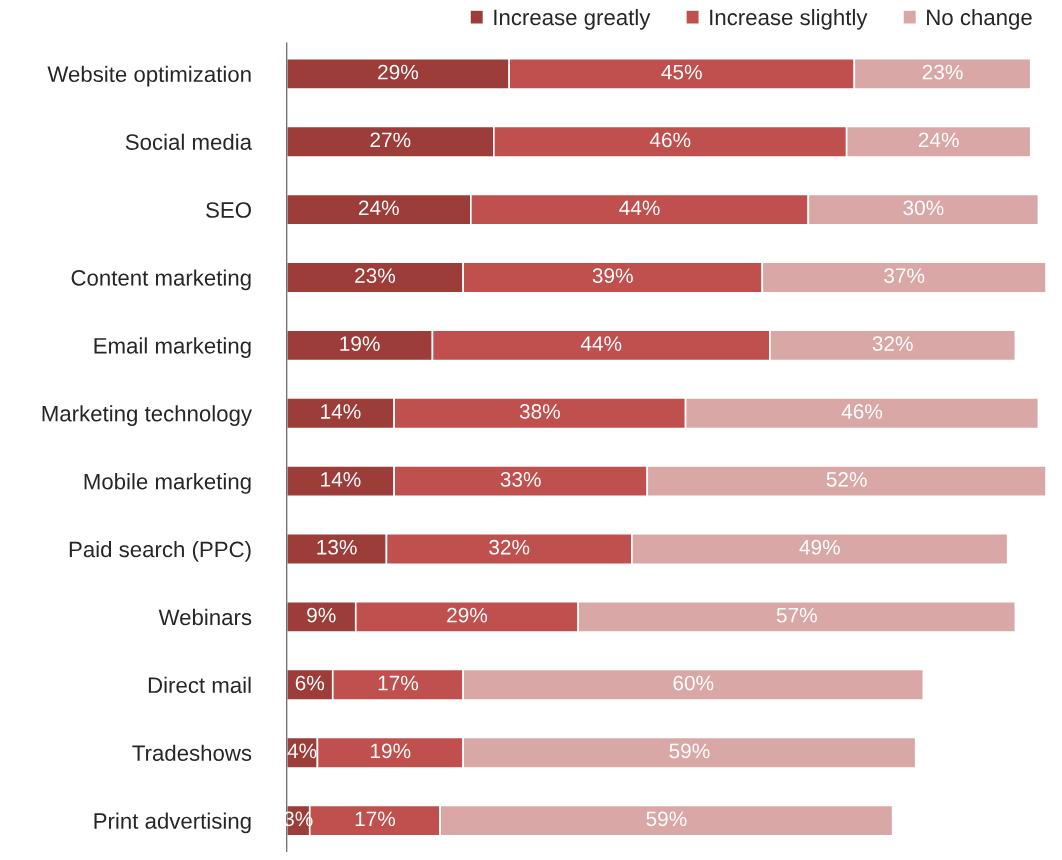 Image resolution: width=1062 pixels, height=860 pixels. I want to click on data-label: 33%, so click(520, 479).